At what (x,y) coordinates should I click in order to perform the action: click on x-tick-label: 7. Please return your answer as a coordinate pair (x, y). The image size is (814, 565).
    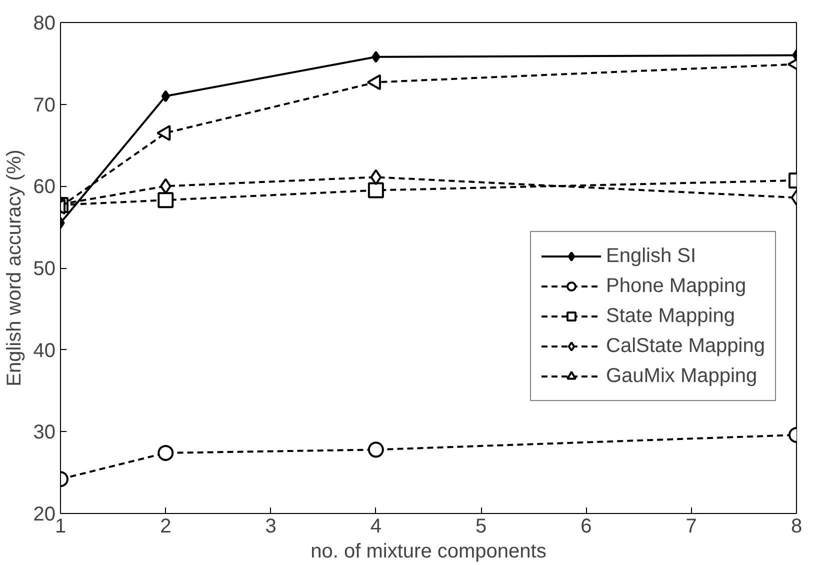
    Looking at the image, I should click on (691, 527).